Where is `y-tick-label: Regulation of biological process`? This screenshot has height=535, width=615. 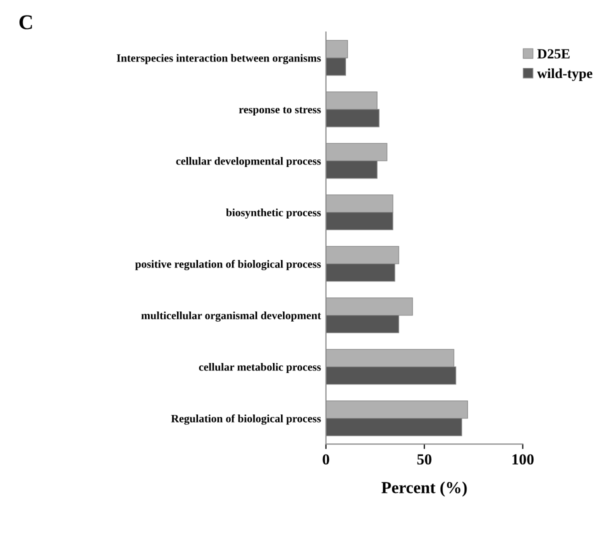
y-tick-label: Regulation of biological process is located at coordinates (246, 419).